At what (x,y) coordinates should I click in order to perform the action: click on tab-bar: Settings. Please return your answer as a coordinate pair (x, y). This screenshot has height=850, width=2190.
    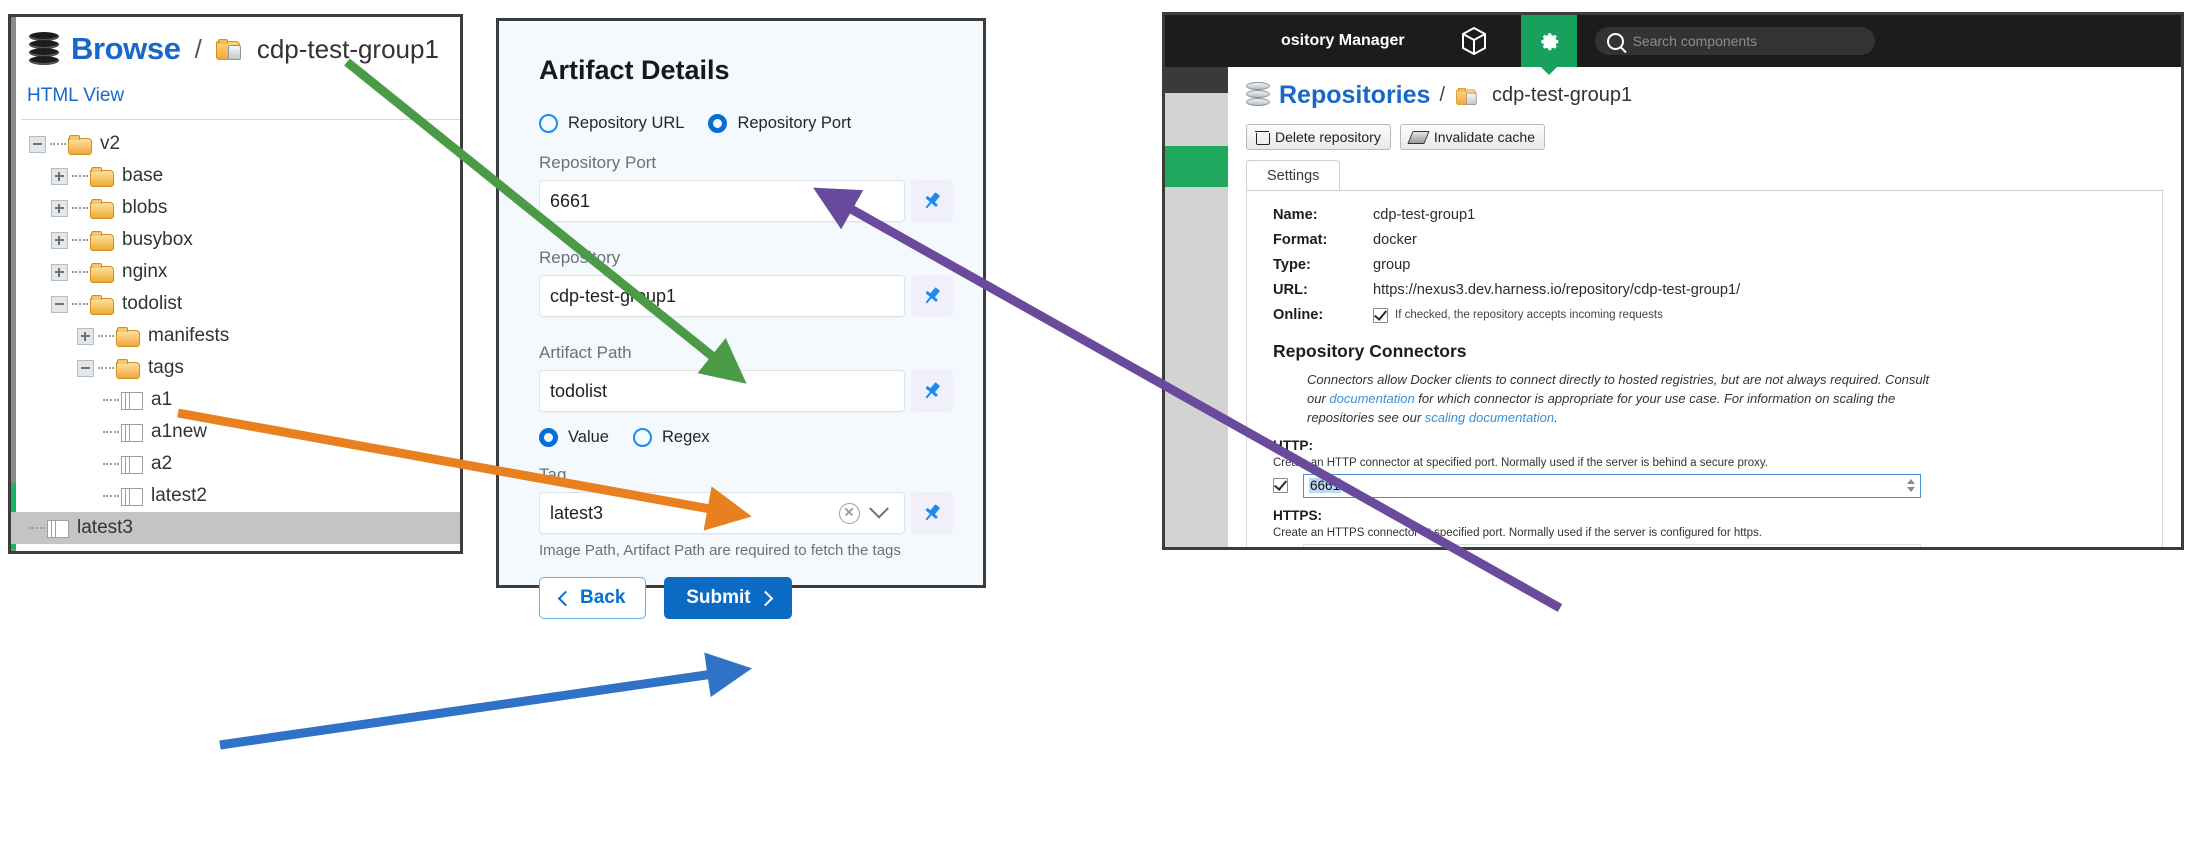
    Looking at the image, I should click on (1704, 175).